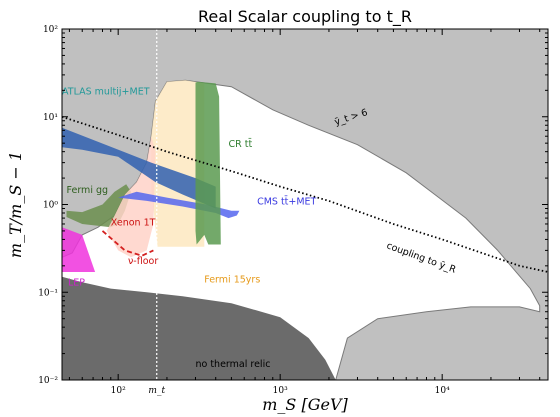 The height and width of the screenshot is (417, 560). Describe the element at coordinates (133, 222) in the screenshot. I see `annotation-xenon-1t: Xenon 1T` at that location.